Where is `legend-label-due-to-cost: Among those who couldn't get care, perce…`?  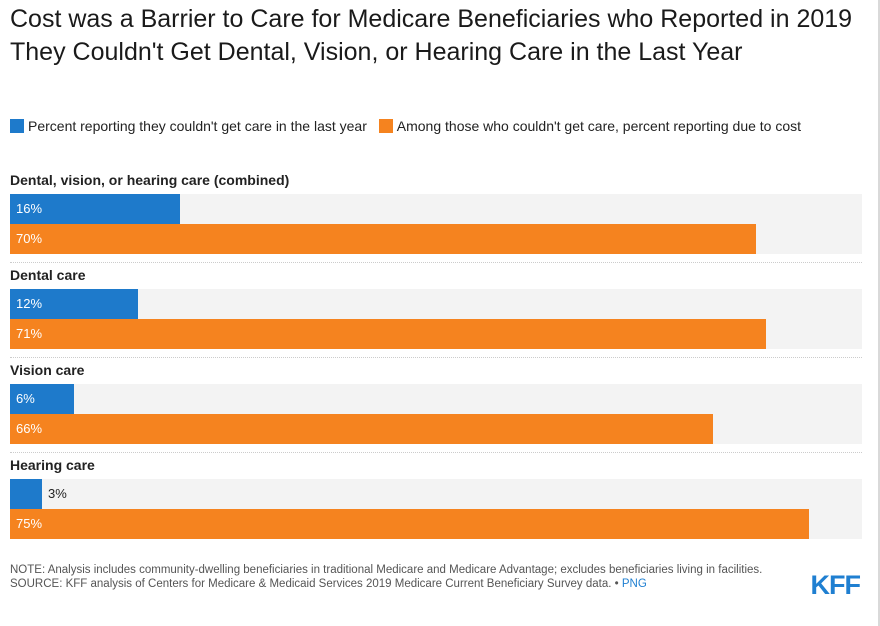 legend-label-due-to-cost: Among those who couldn't get care, perce… is located at coordinates (599, 126).